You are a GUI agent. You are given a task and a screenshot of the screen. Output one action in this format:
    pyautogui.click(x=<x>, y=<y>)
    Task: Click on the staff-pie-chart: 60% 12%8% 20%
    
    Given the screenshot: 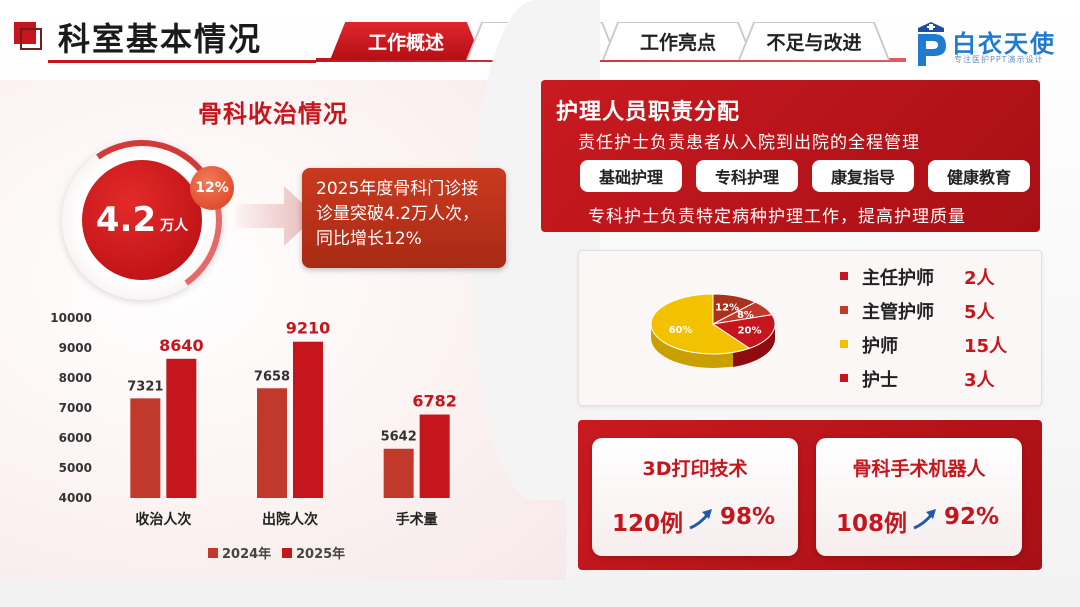 What is the action you would take?
    pyautogui.click(x=713, y=330)
    